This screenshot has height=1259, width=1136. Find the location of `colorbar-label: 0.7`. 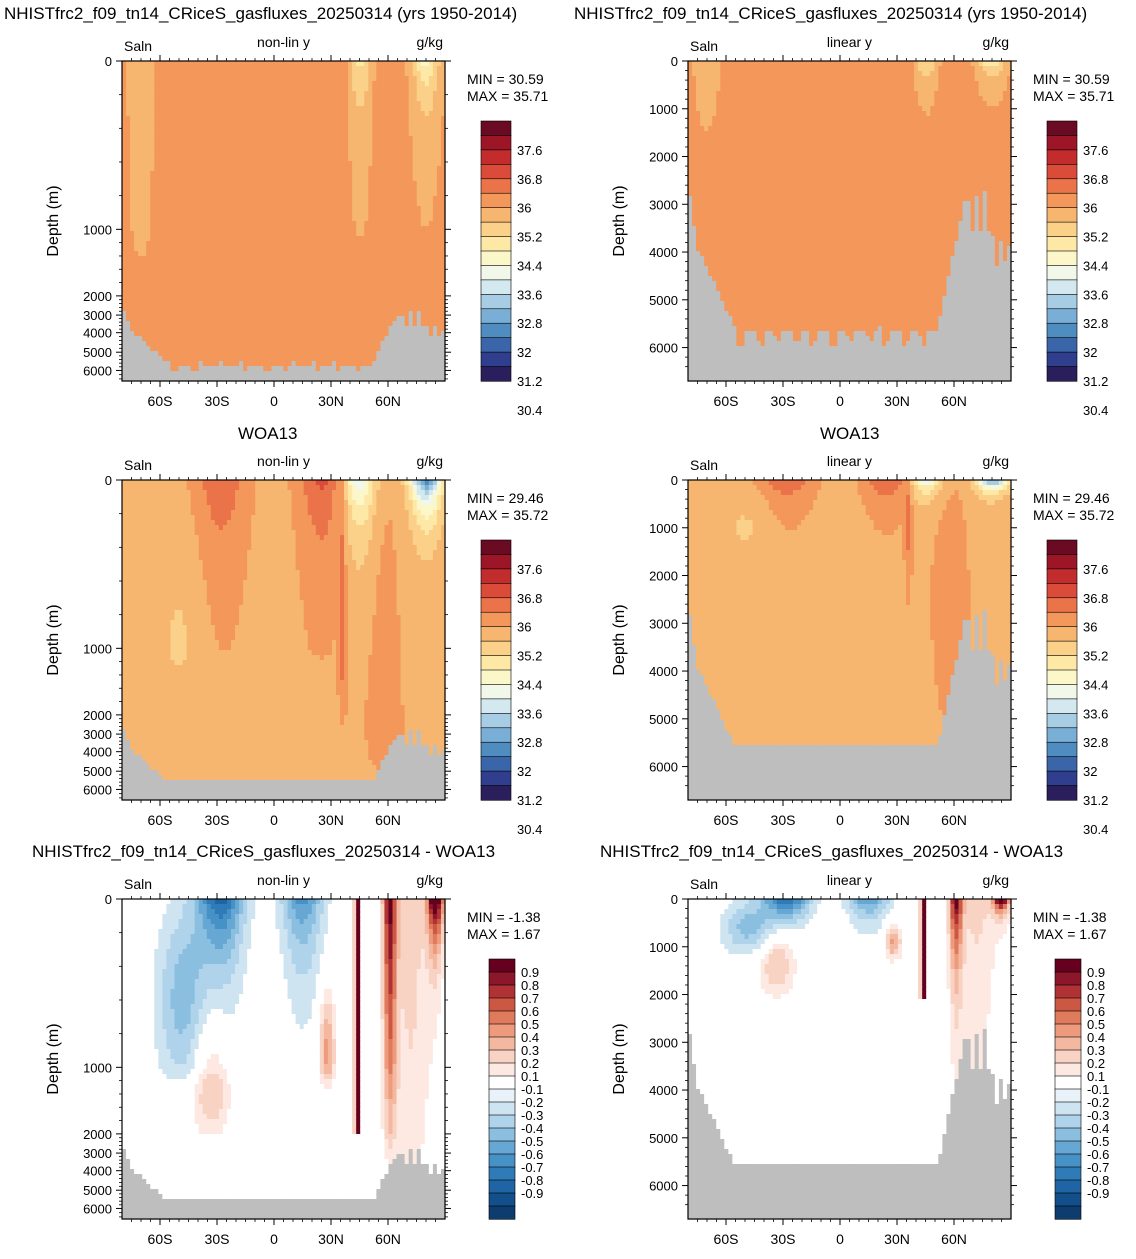

colorbar-label: 0.7 is located at coordinates (1096, 998).